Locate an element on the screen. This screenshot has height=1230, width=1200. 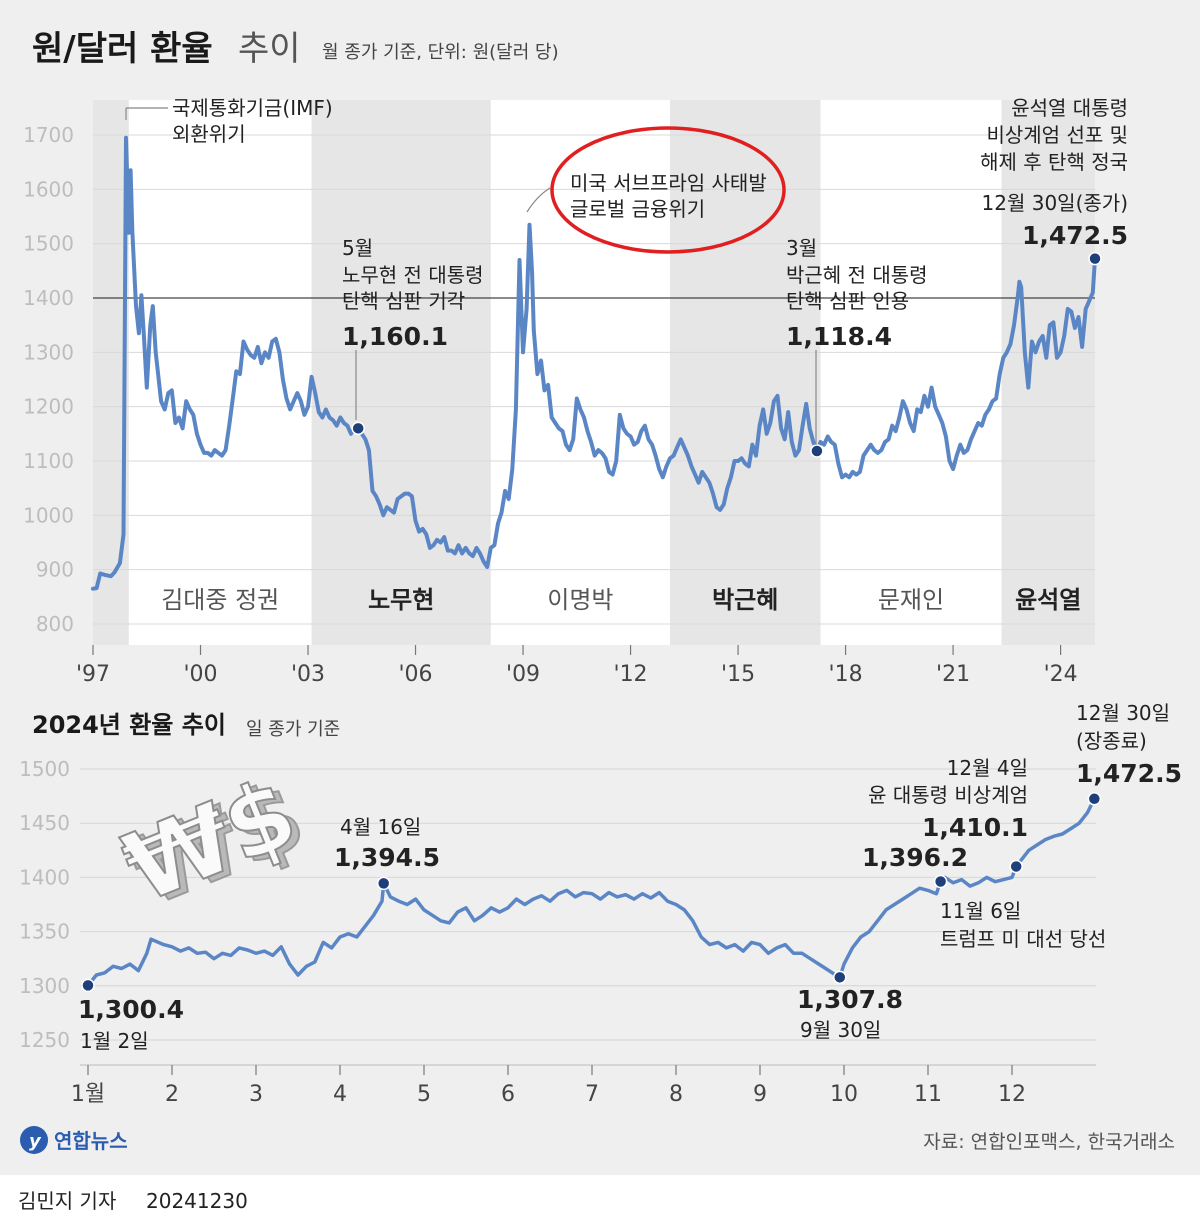
bottom-x-tick-label-10: 11 is located at coordinates (928, 1094).